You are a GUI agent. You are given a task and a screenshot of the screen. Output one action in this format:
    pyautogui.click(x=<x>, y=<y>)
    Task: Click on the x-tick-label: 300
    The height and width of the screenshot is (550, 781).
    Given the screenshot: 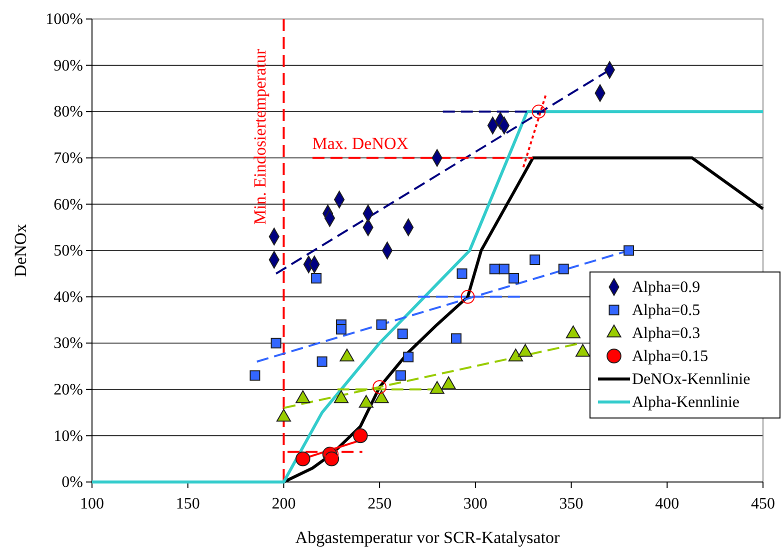 What is the action you would take?
    pyautogui.click(x=475, y=504)
    